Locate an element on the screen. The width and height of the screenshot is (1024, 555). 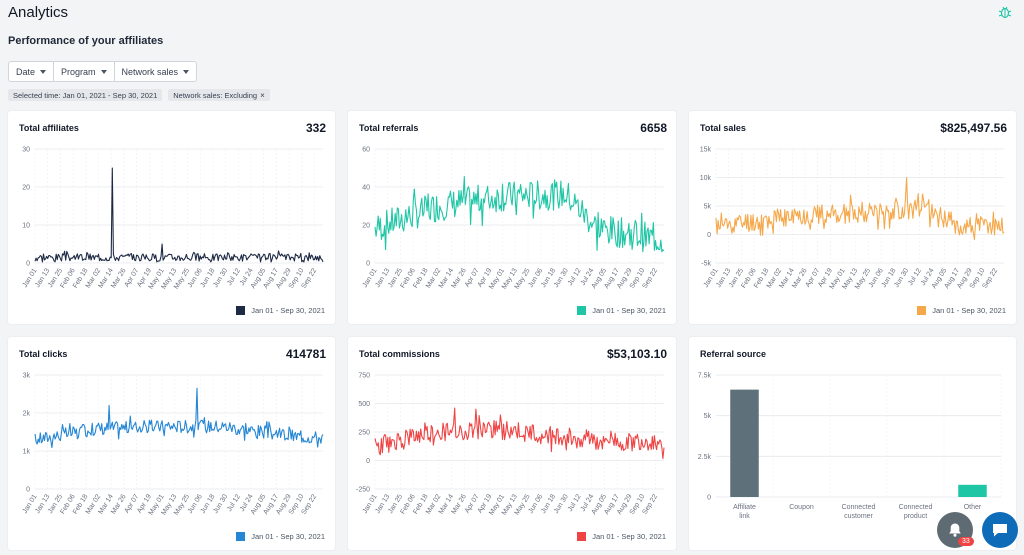
y-tick-label: -5k is located at coordinates (706, 264).